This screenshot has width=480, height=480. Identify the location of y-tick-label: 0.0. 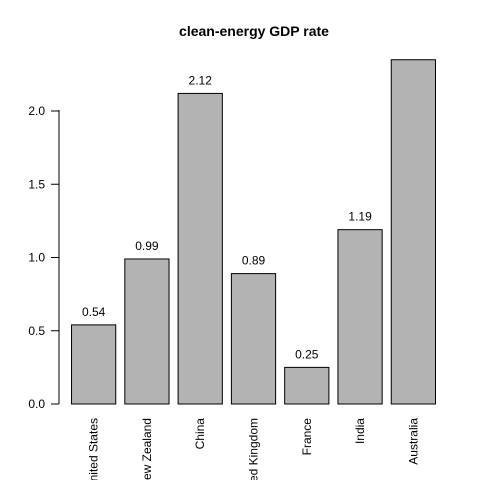
(36, 404).